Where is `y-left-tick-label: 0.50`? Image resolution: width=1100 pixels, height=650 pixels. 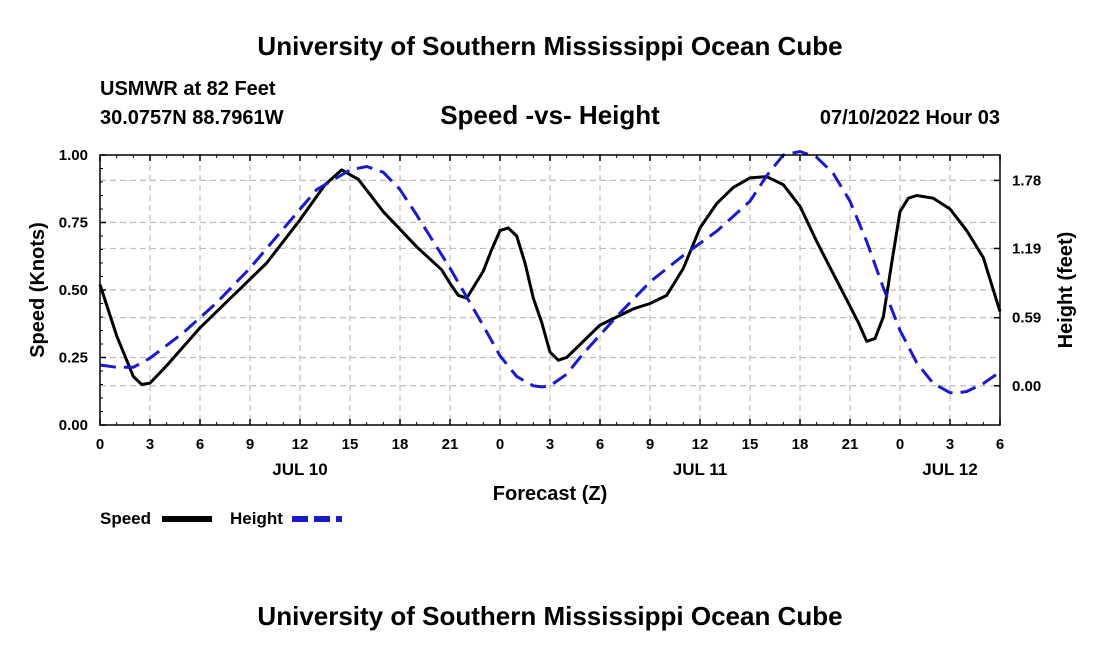
y-left-tick-label: 0.50 is located at coordinates (73, 290).